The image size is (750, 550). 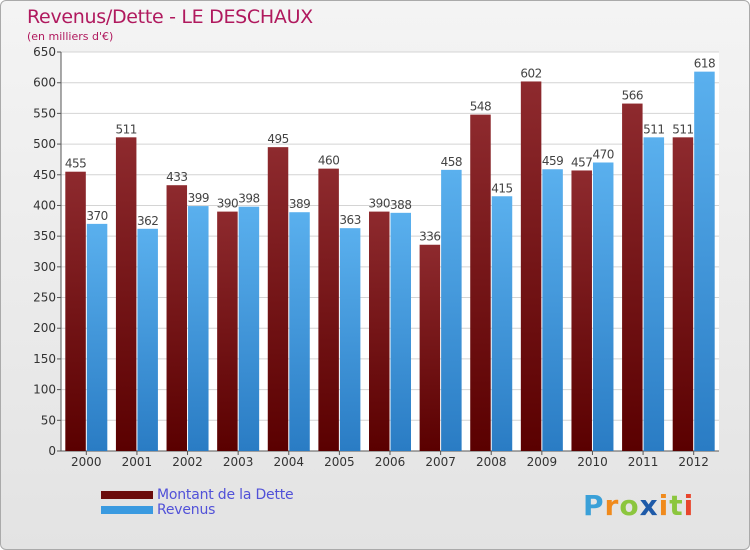 I want to click on value-label-revenus: 363, so click(x=349, y=220).